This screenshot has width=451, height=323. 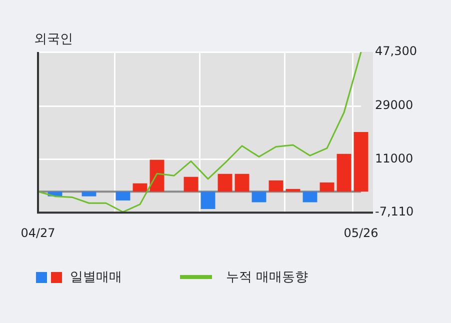 I want to click on x-tick-label: 05/26, so click(x=361, y=233).